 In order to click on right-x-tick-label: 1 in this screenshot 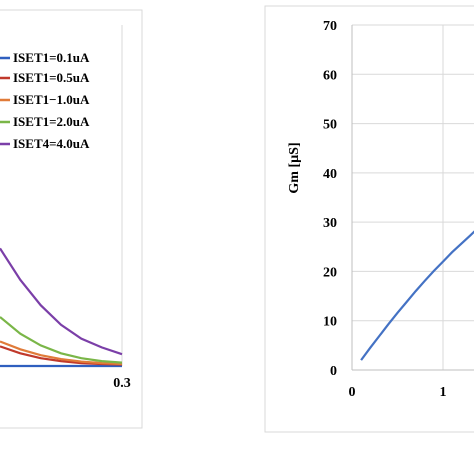, I will do `click(443, 392)`.